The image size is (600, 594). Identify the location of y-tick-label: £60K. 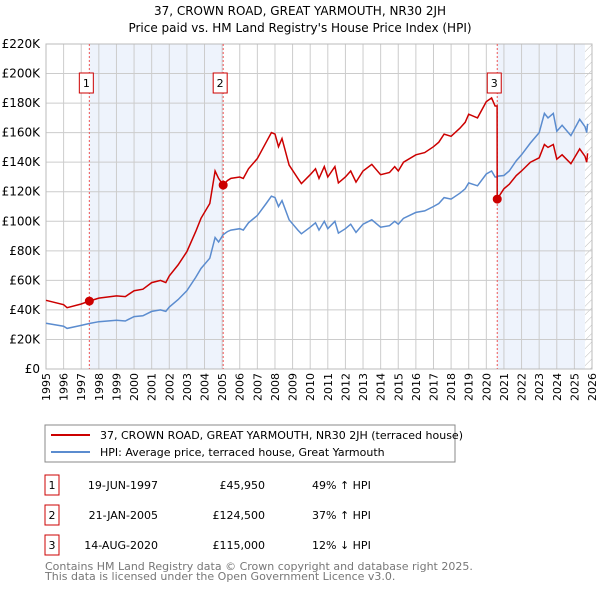
(25, 280).